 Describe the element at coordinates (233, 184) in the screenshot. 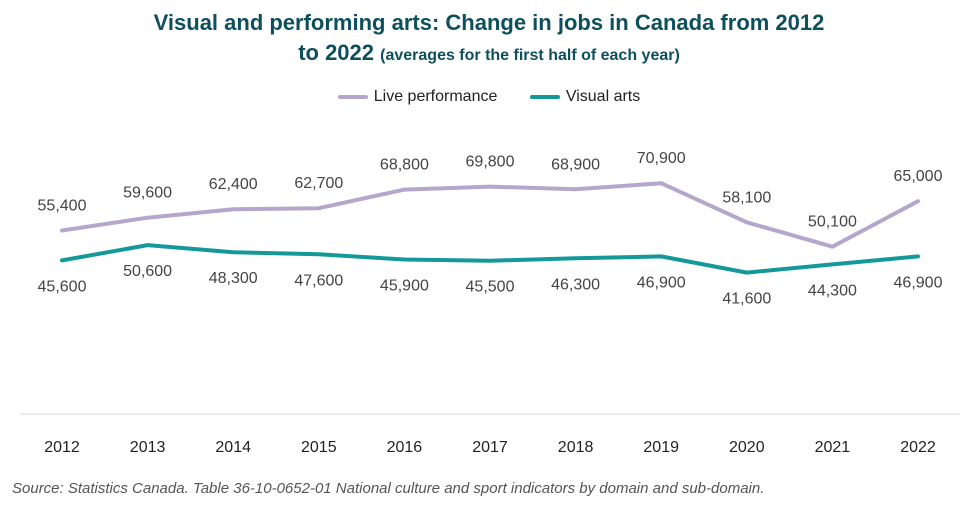

I see `data-label-live-performance-2014: 62,400` at that location.